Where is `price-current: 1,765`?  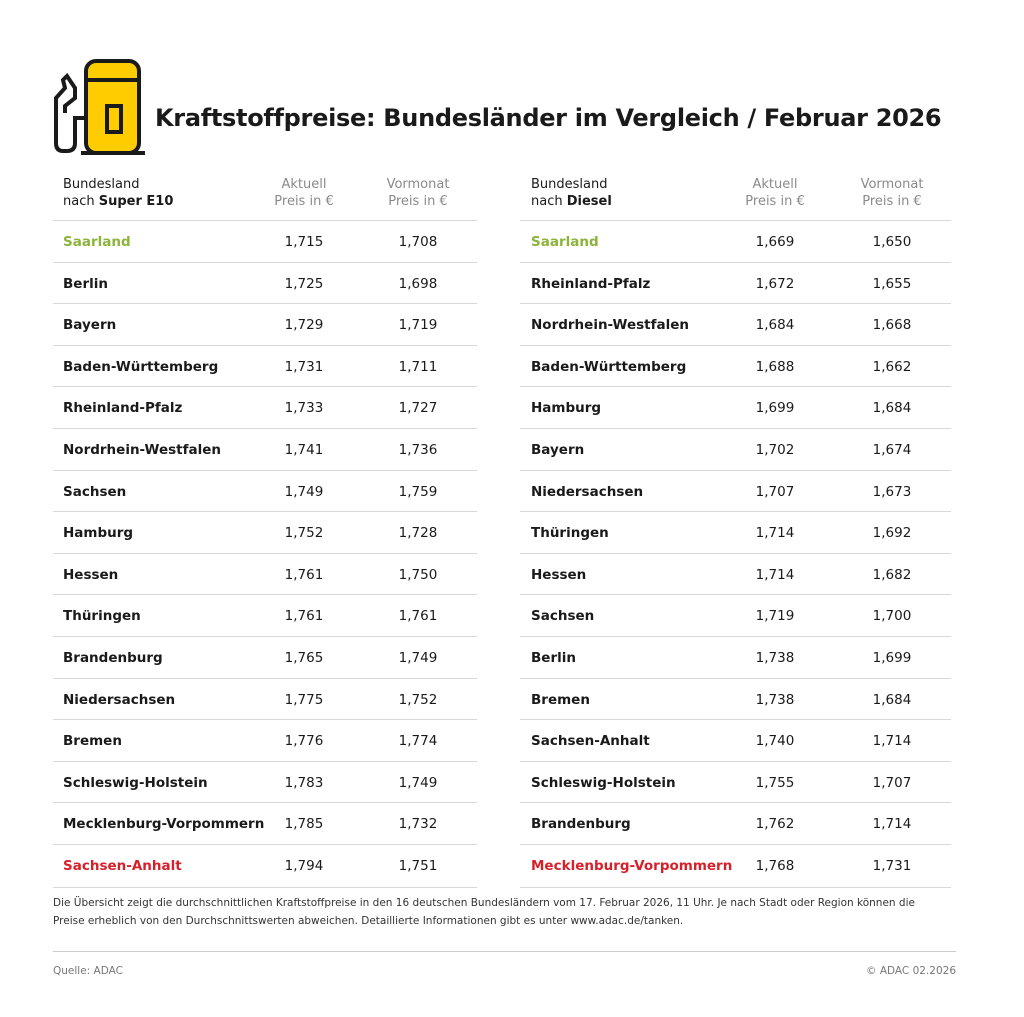
price-current: 1,765 is located at coordinates (304, 658).